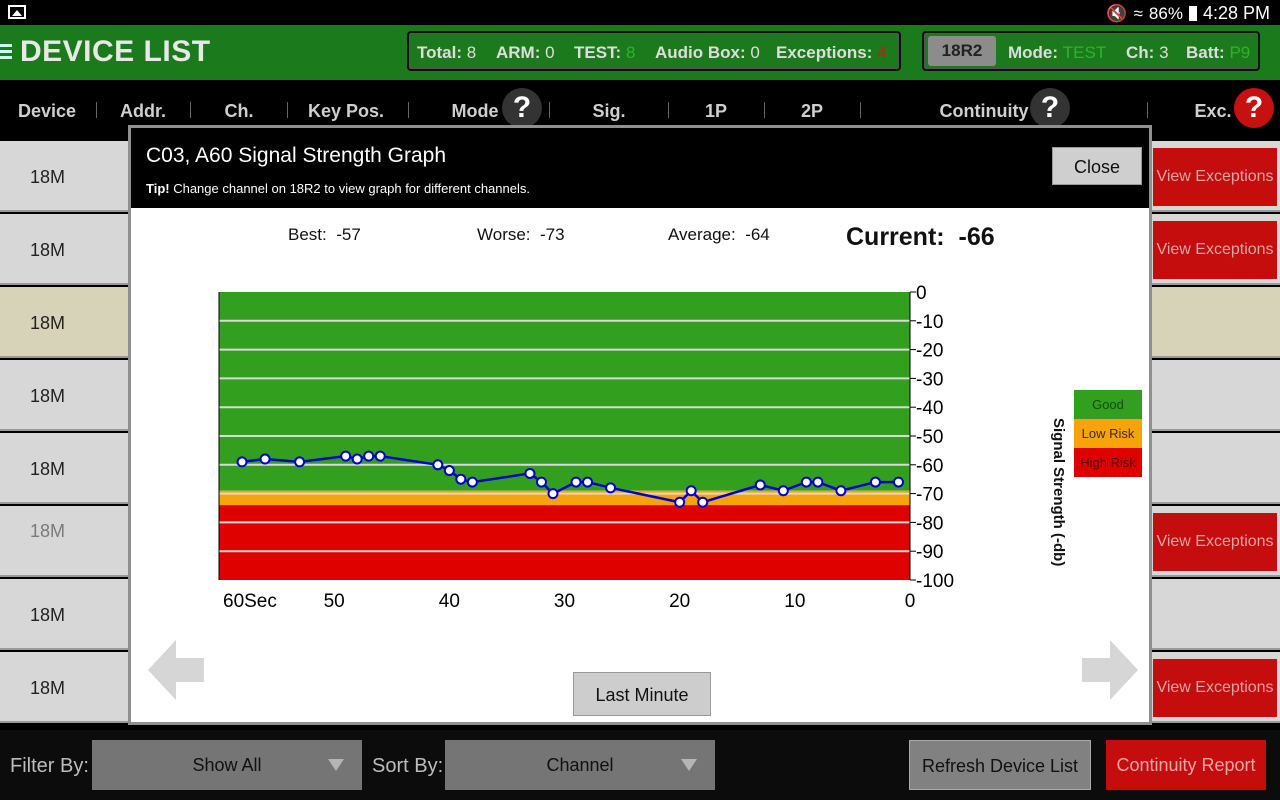  Describe the element at coordinates (408, 766) in the screenshot. I see `sort-label: Sort By:` at that location.